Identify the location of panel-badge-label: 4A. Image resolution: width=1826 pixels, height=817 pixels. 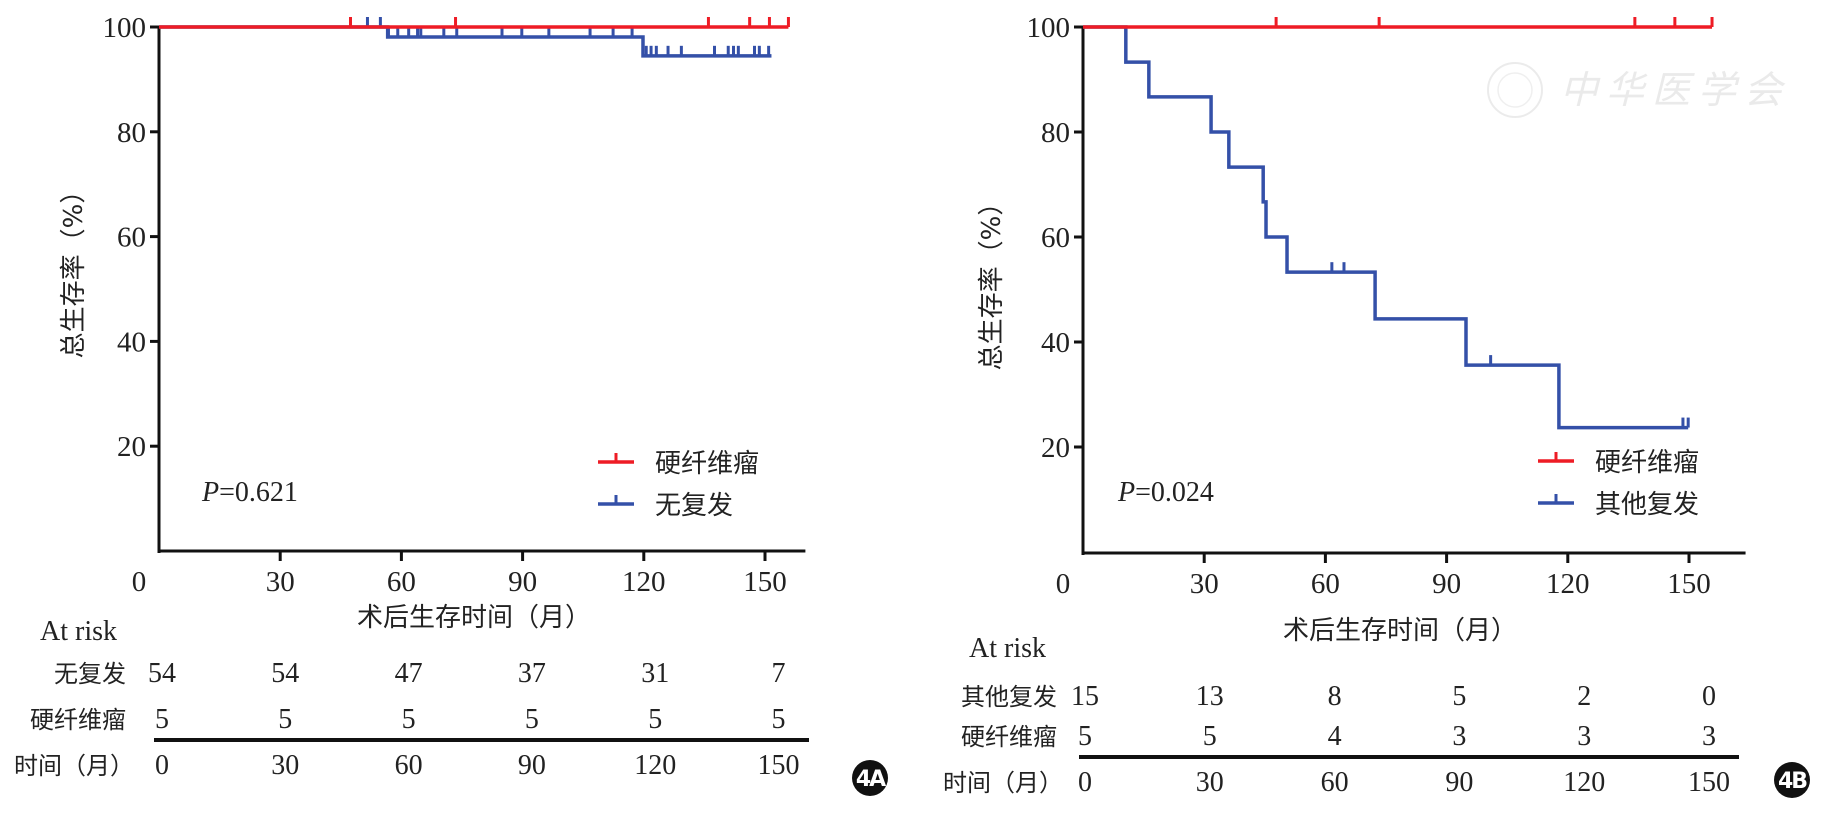
(871, 779).